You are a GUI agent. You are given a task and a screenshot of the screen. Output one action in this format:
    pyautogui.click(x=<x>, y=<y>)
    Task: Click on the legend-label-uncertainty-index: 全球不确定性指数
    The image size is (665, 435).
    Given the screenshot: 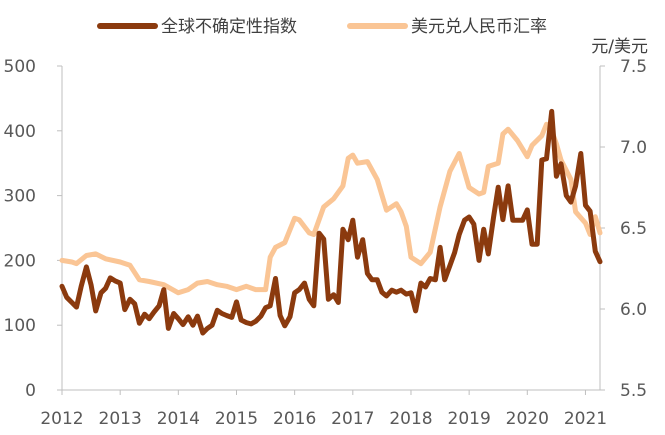 What is the action you would take?
    pyautogui.click(x=229, y=27)
    